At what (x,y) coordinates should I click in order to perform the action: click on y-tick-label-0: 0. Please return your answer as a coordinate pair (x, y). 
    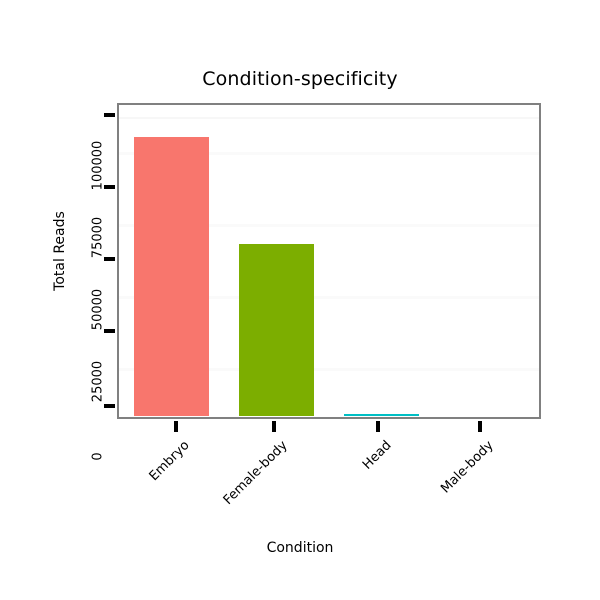
    Looking at the image, I should click on (98, 456).